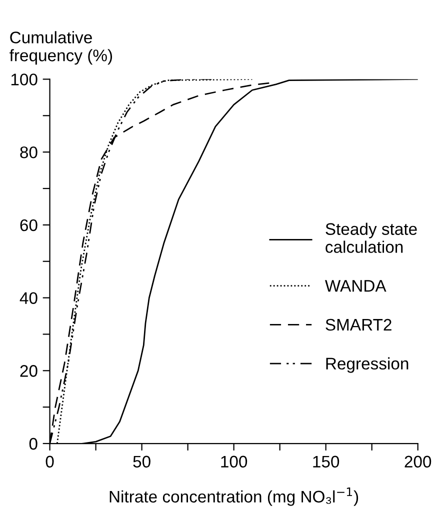 This screenshot has width=433, height=528. What do you see at coordinates (359, 324) in the screenshot?
I see `legend-label: SMART2` at bounding box center [359, 324].